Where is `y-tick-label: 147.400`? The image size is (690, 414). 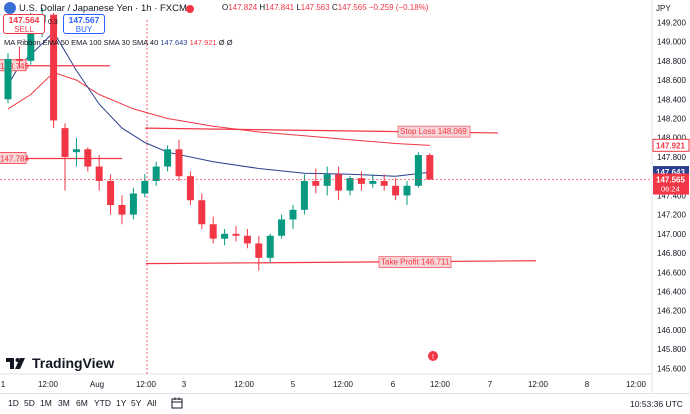 y-tick-label: 147.400 is located at coordinates (671, 195).